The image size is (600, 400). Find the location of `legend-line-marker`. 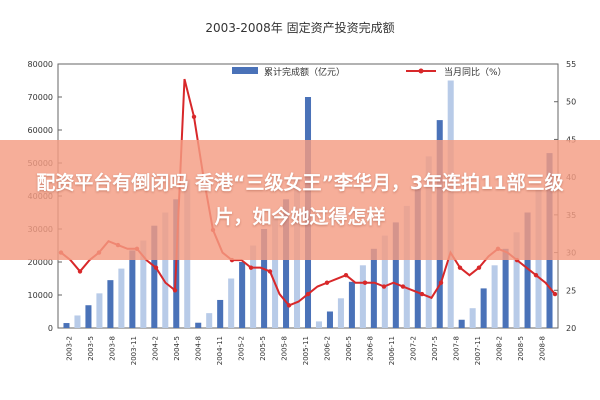

legend-line-marker is located at coordinates (421, 71).